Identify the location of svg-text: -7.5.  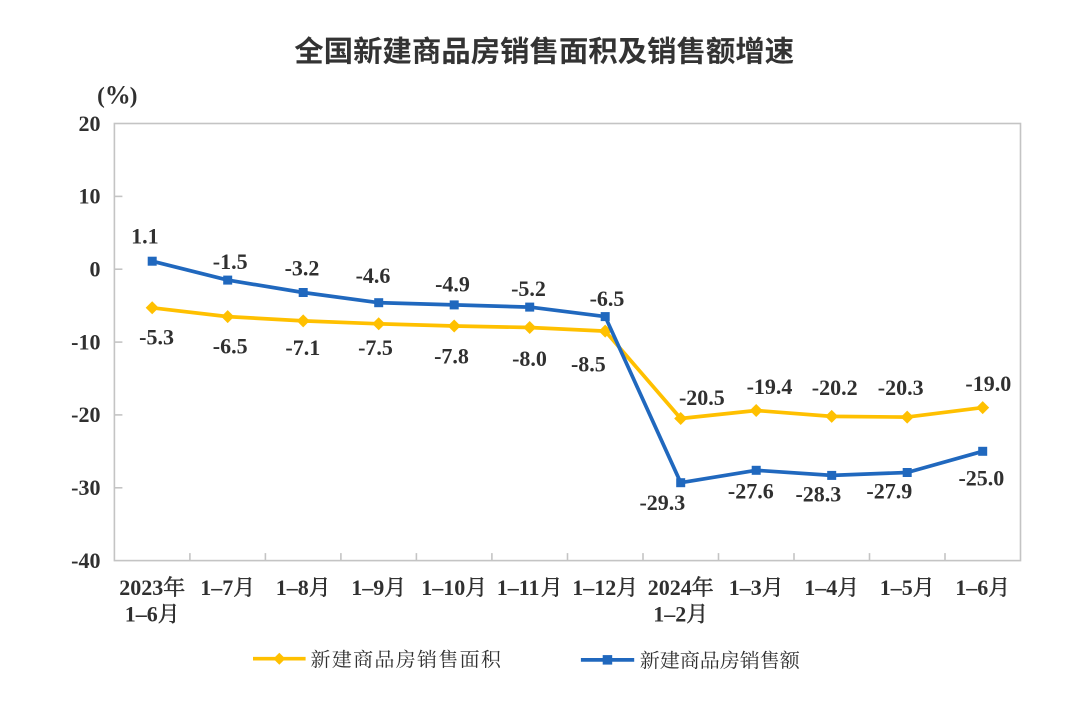
(375, 347).